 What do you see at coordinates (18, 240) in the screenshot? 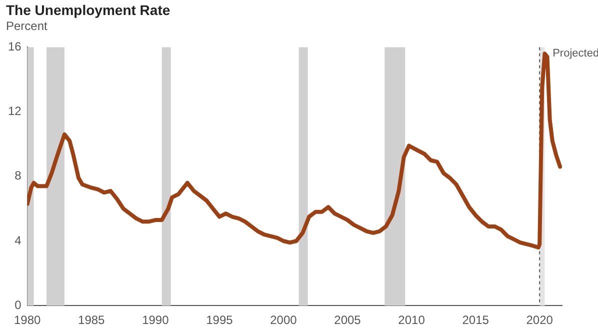
I see `y-tick-label: 4` at bounding box center [18, 240].